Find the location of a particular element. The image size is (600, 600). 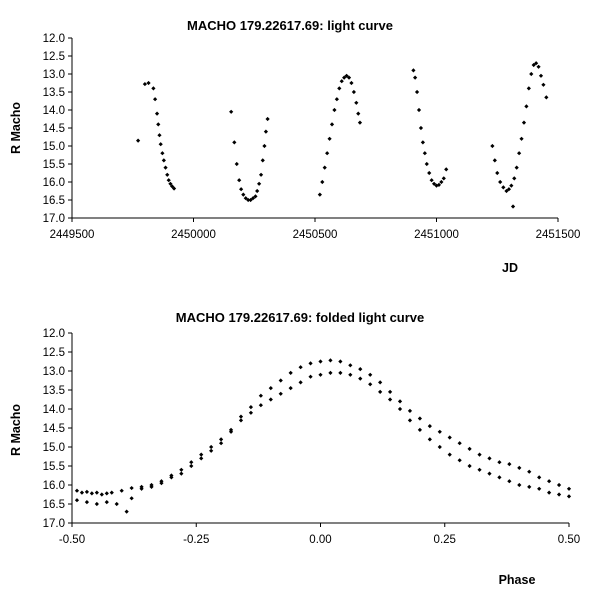

folded-light-curve-y-tick-label: 14.0 is located at coordinates (54, 410).